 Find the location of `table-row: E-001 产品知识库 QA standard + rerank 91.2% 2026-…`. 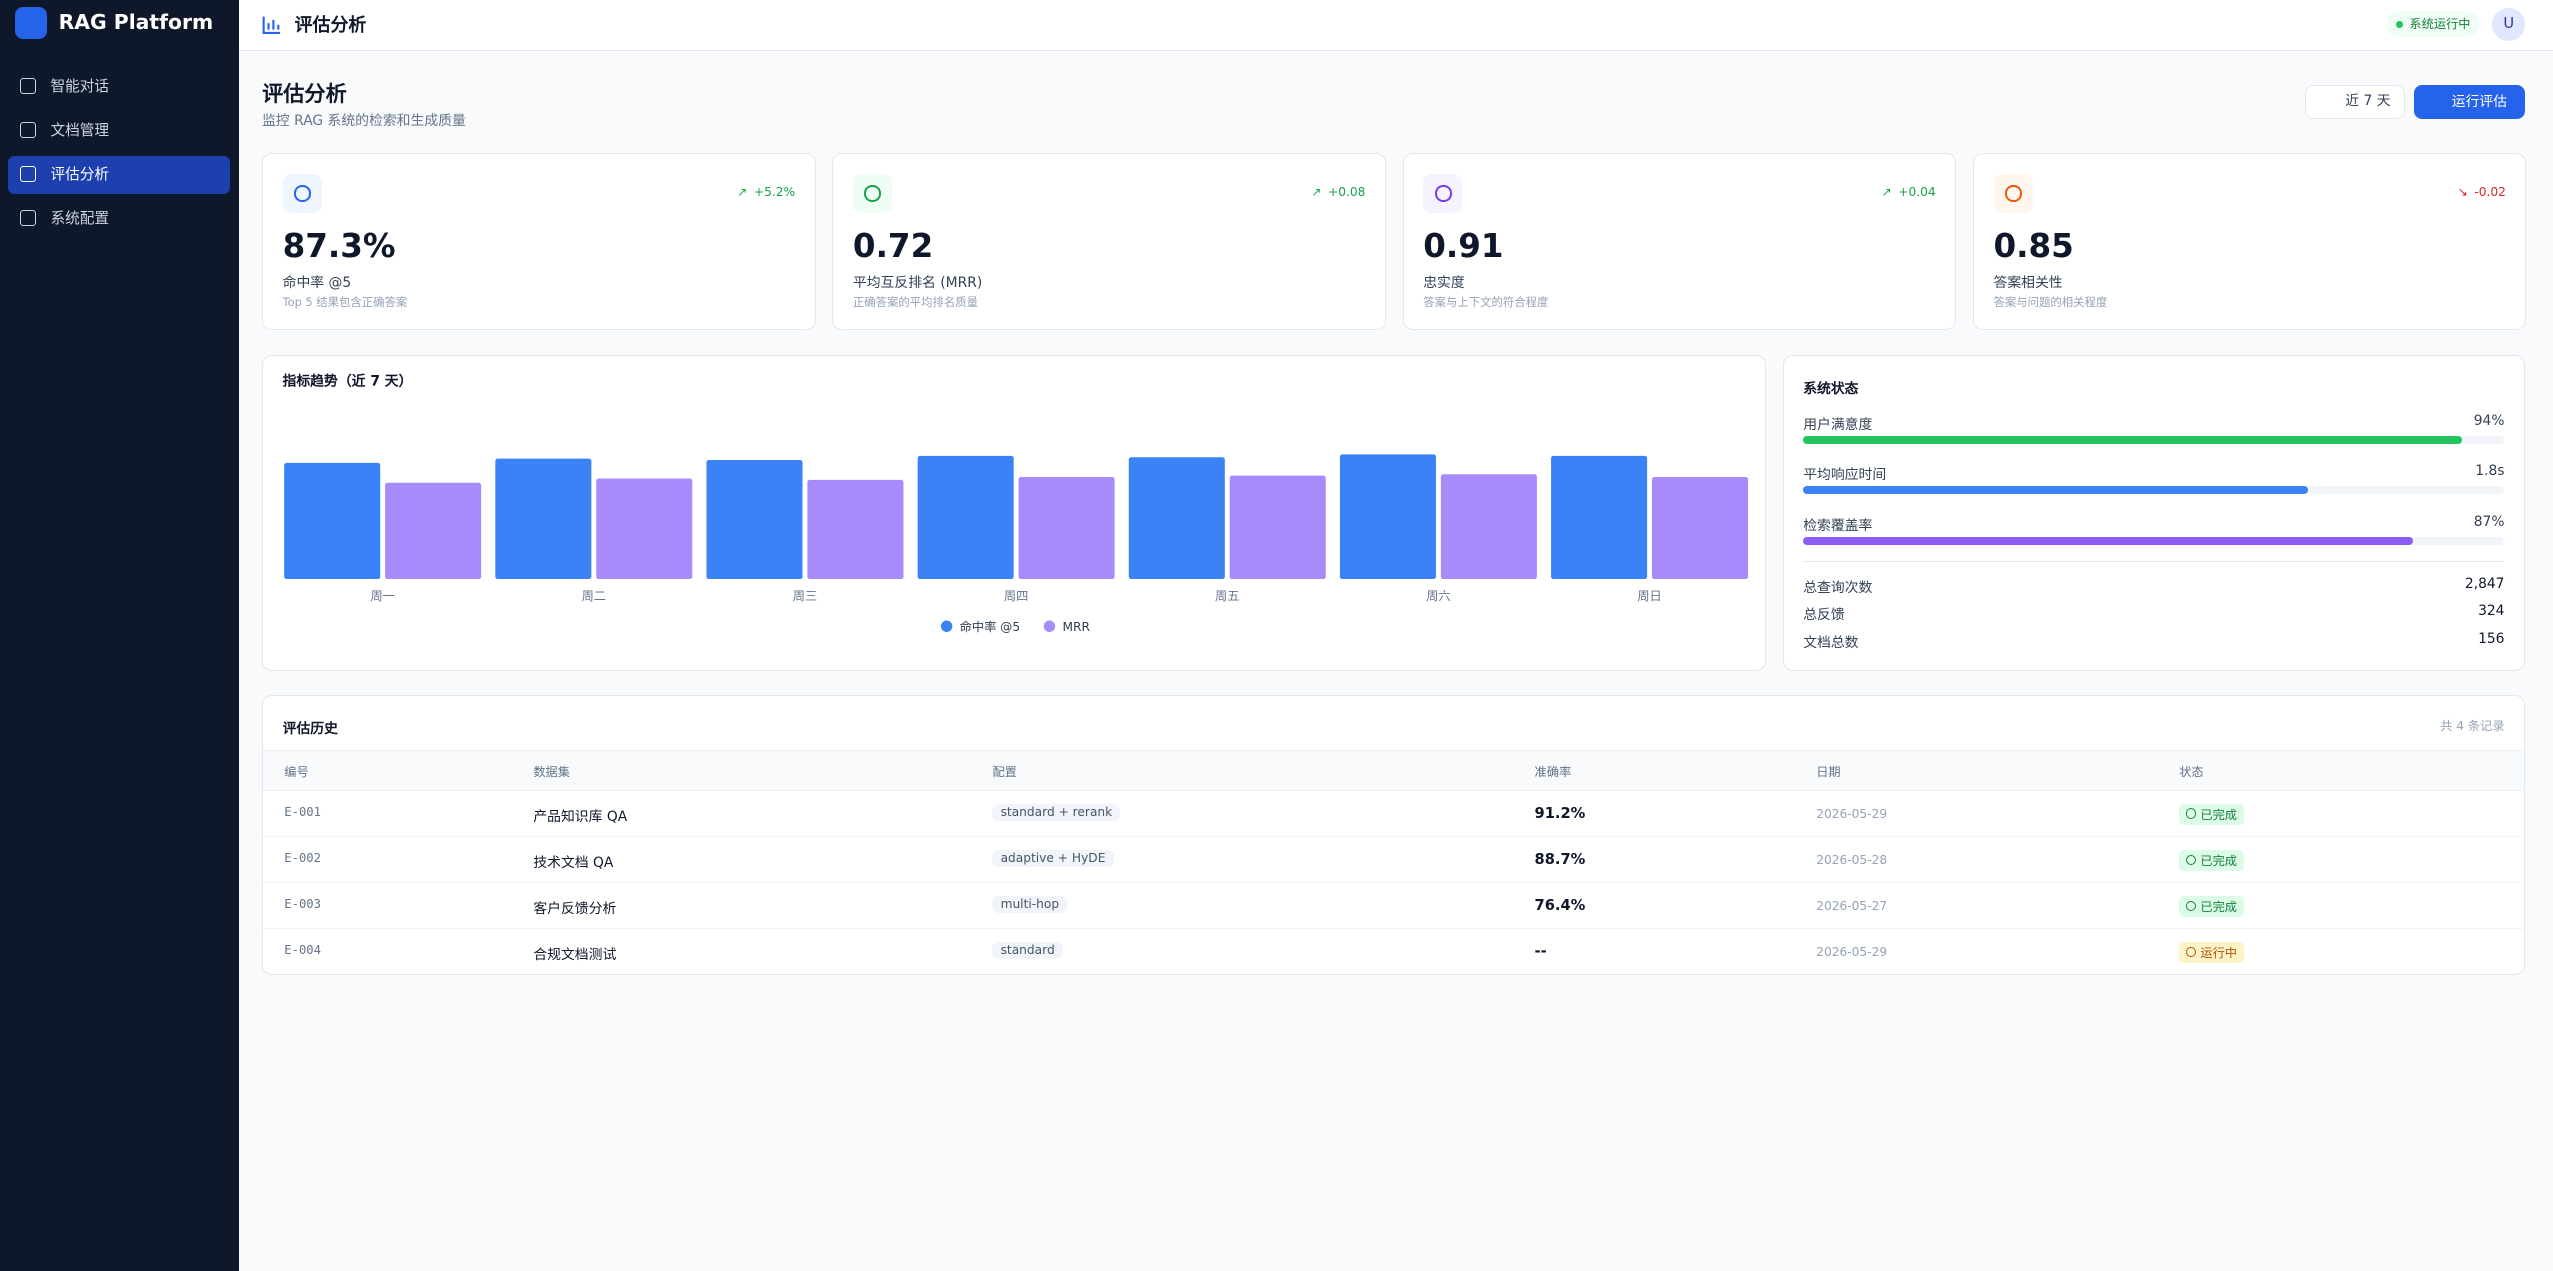

table-row: E-001 产品知识库 QA standard + rerank 91.2% 2026-… is located at coordinates (1393, 814).